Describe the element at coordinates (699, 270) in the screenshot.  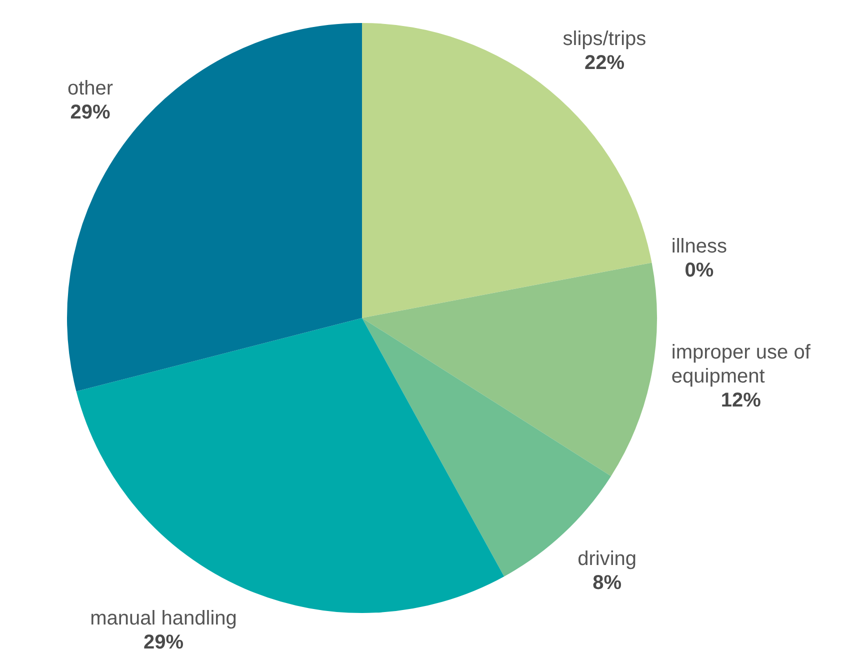
I see `text: 0%` at that location.